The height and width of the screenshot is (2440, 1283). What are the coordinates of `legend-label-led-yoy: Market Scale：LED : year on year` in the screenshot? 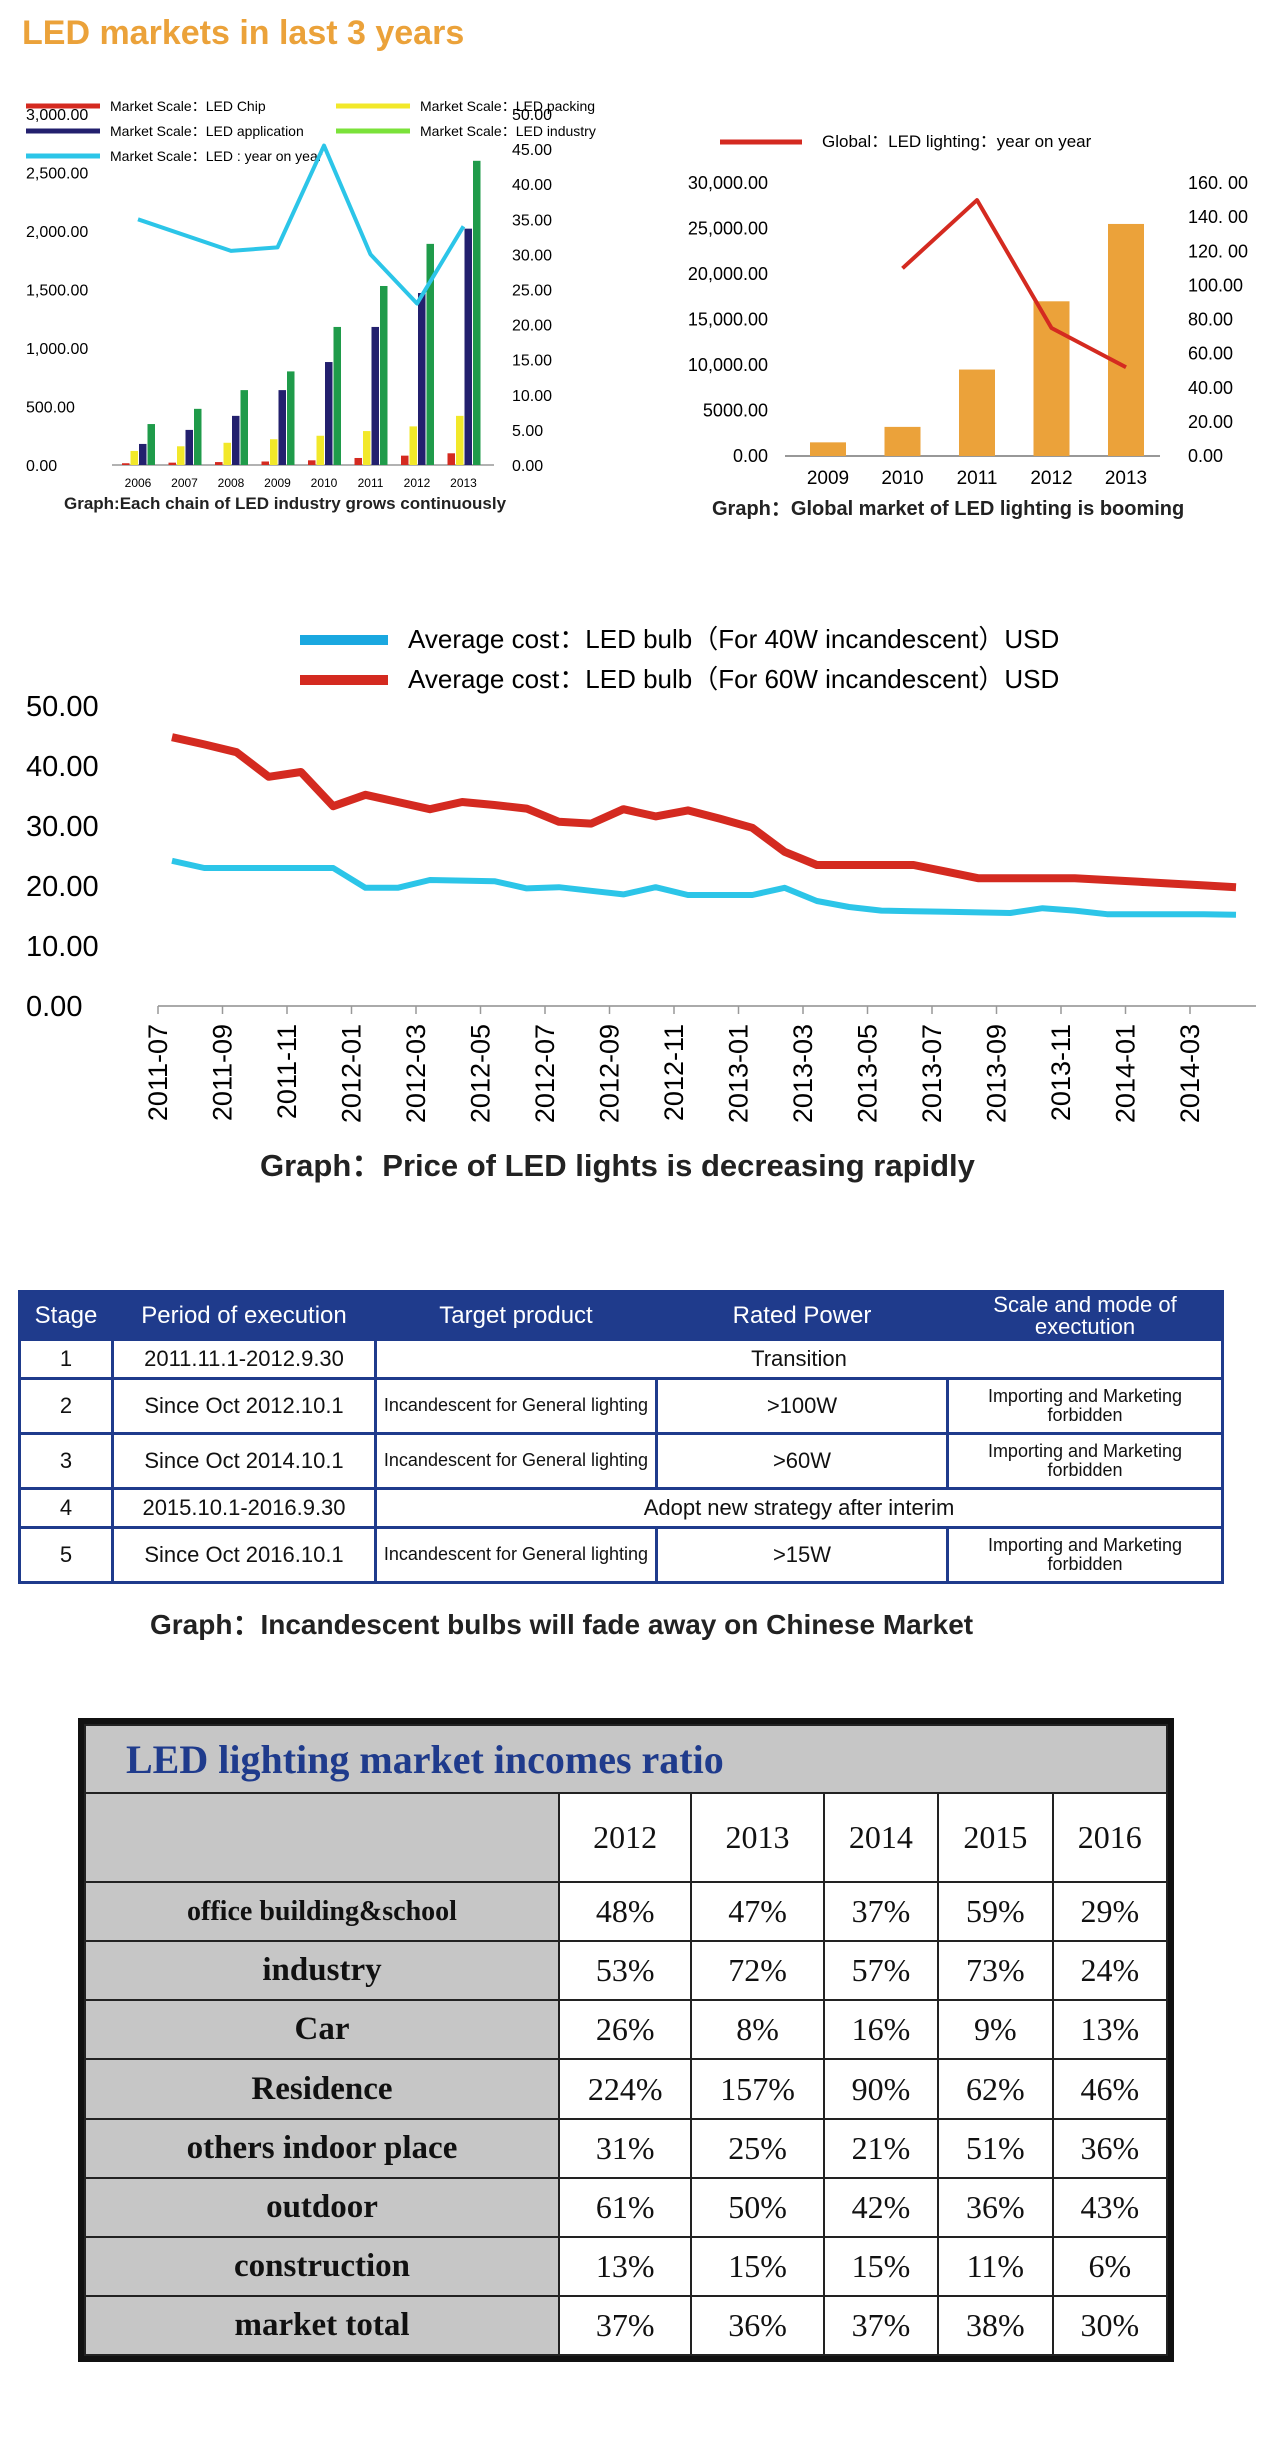 It's located at (216, 156).